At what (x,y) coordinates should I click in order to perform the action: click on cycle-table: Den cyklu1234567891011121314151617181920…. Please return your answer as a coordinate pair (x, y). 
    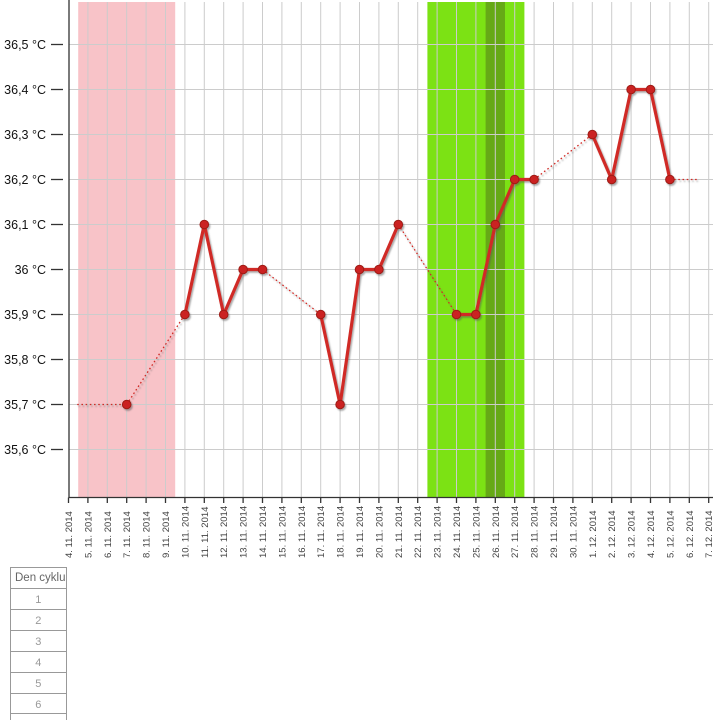
    Looking at the image, I should click on (38, 643).